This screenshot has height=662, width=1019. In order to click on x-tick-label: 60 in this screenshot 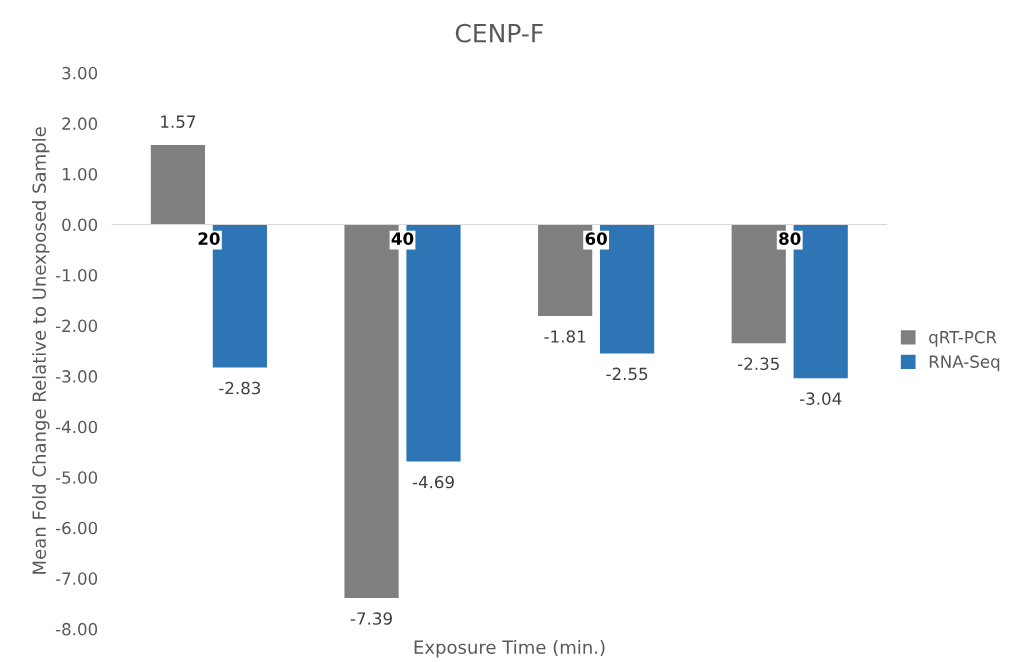, I will do `click(596, 238)`.